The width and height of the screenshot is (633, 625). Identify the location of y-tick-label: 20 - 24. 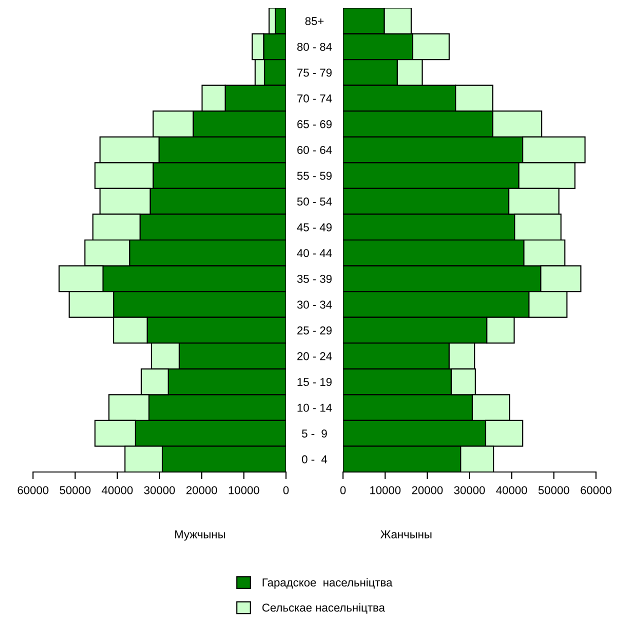
(314, 356).